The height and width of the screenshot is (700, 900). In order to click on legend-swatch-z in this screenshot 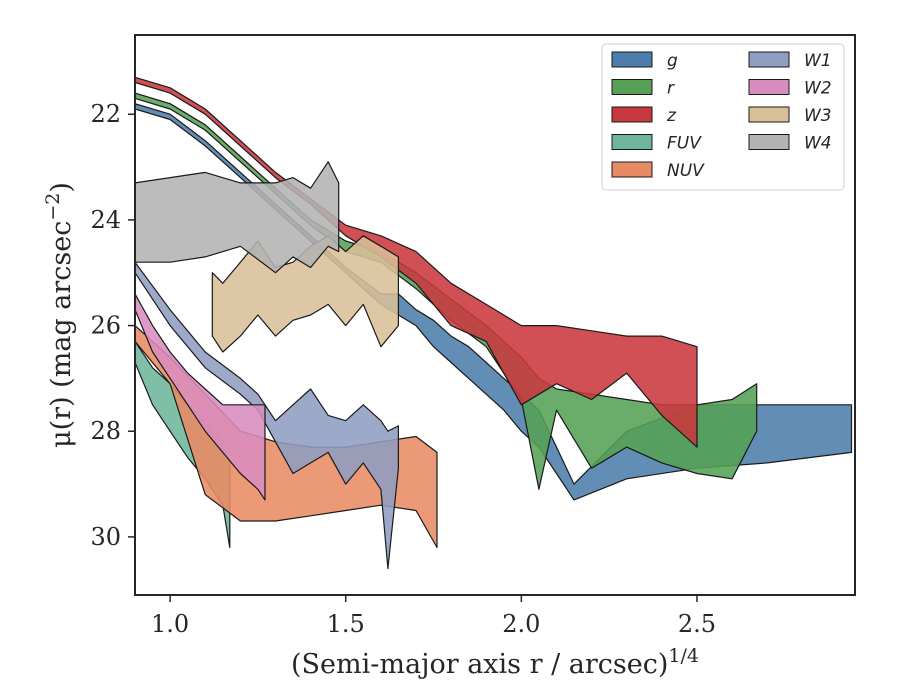, I will do `click(632, 114)`.